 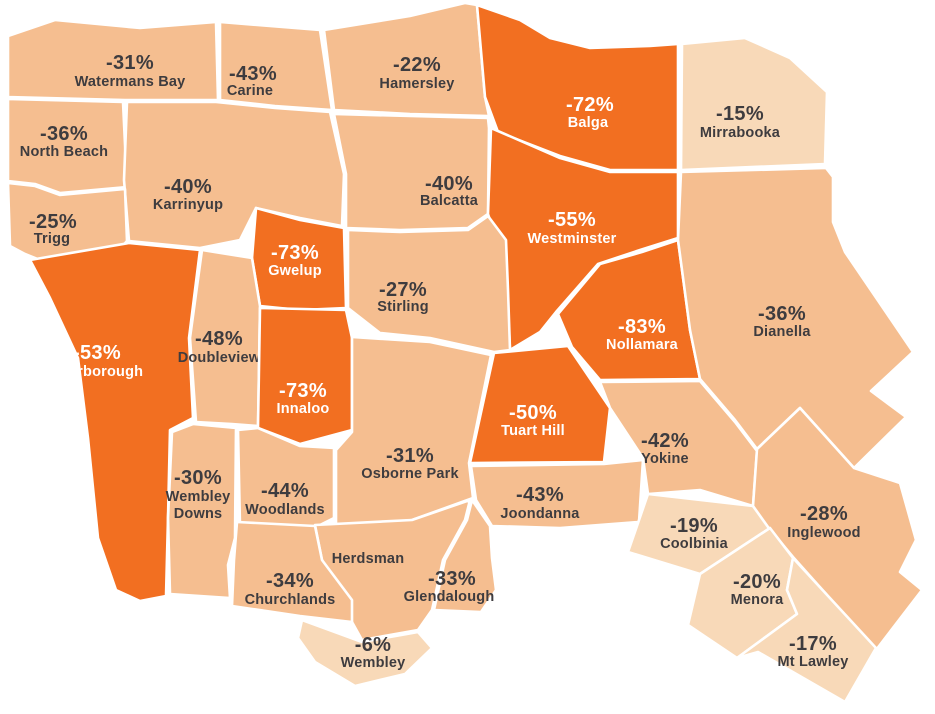 I want to click on trigg-value: -25%, so click(x=53, y=222).